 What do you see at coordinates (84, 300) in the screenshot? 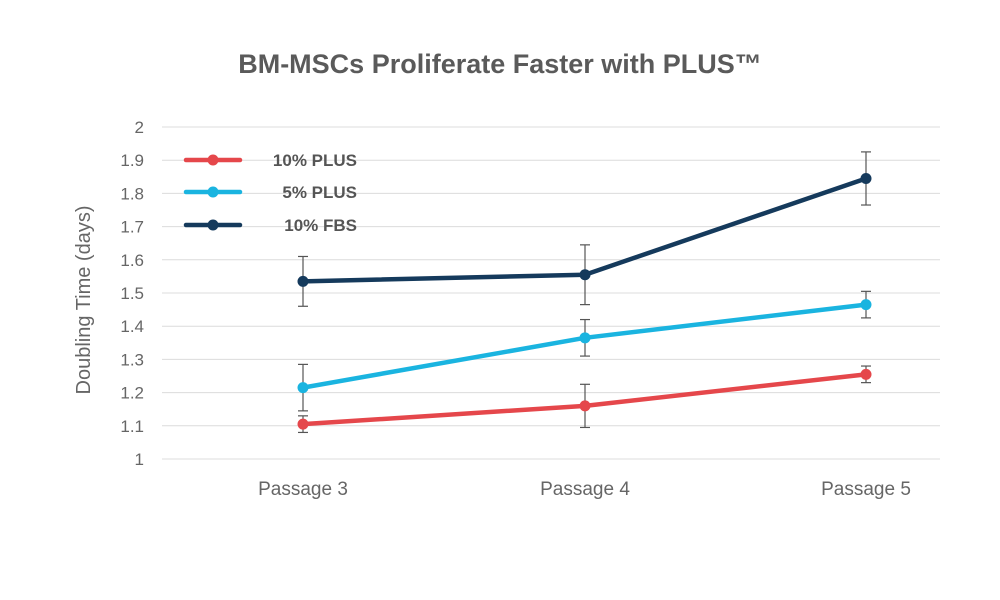
I see `y-axis-label: Doubling Time (days)` at bounding box center [84, 300].